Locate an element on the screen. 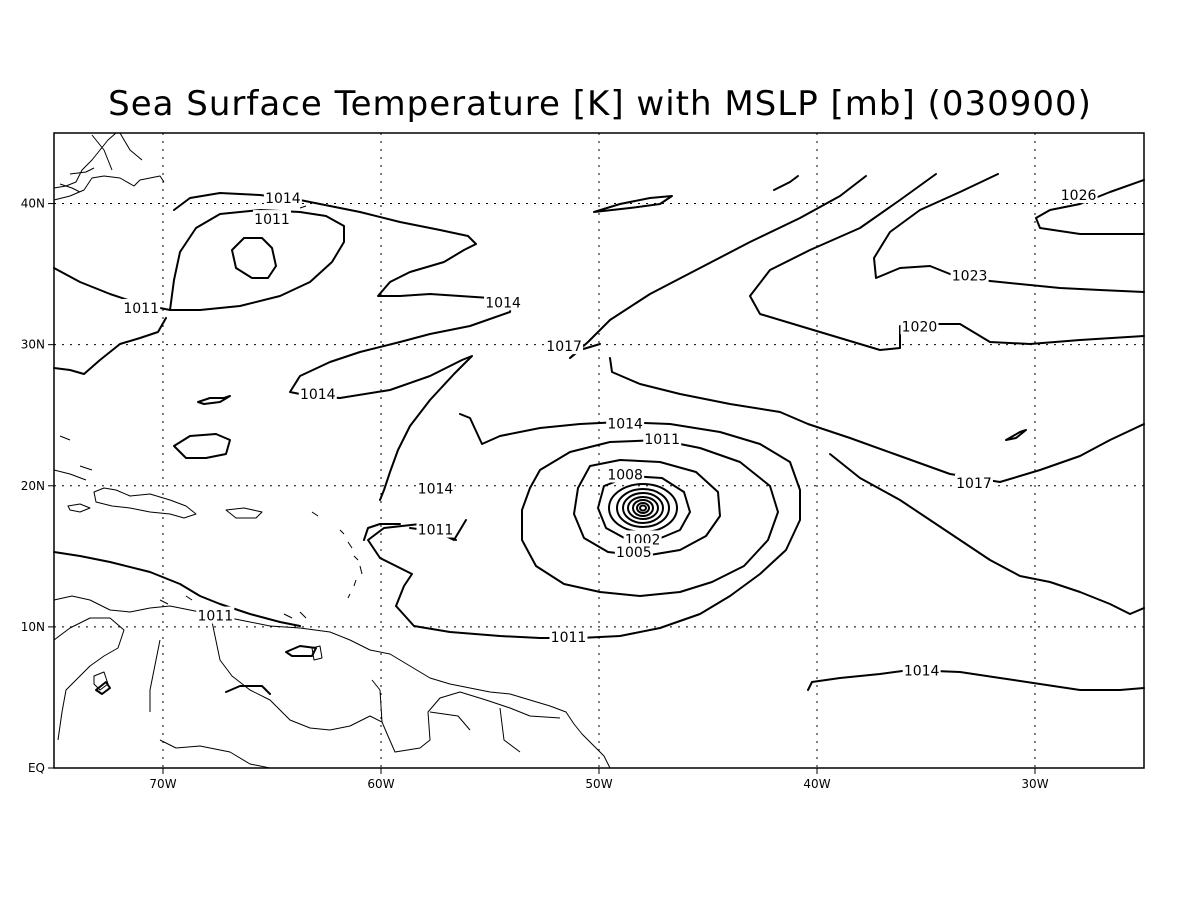  cuba-island is located at coordinates (73, 458).